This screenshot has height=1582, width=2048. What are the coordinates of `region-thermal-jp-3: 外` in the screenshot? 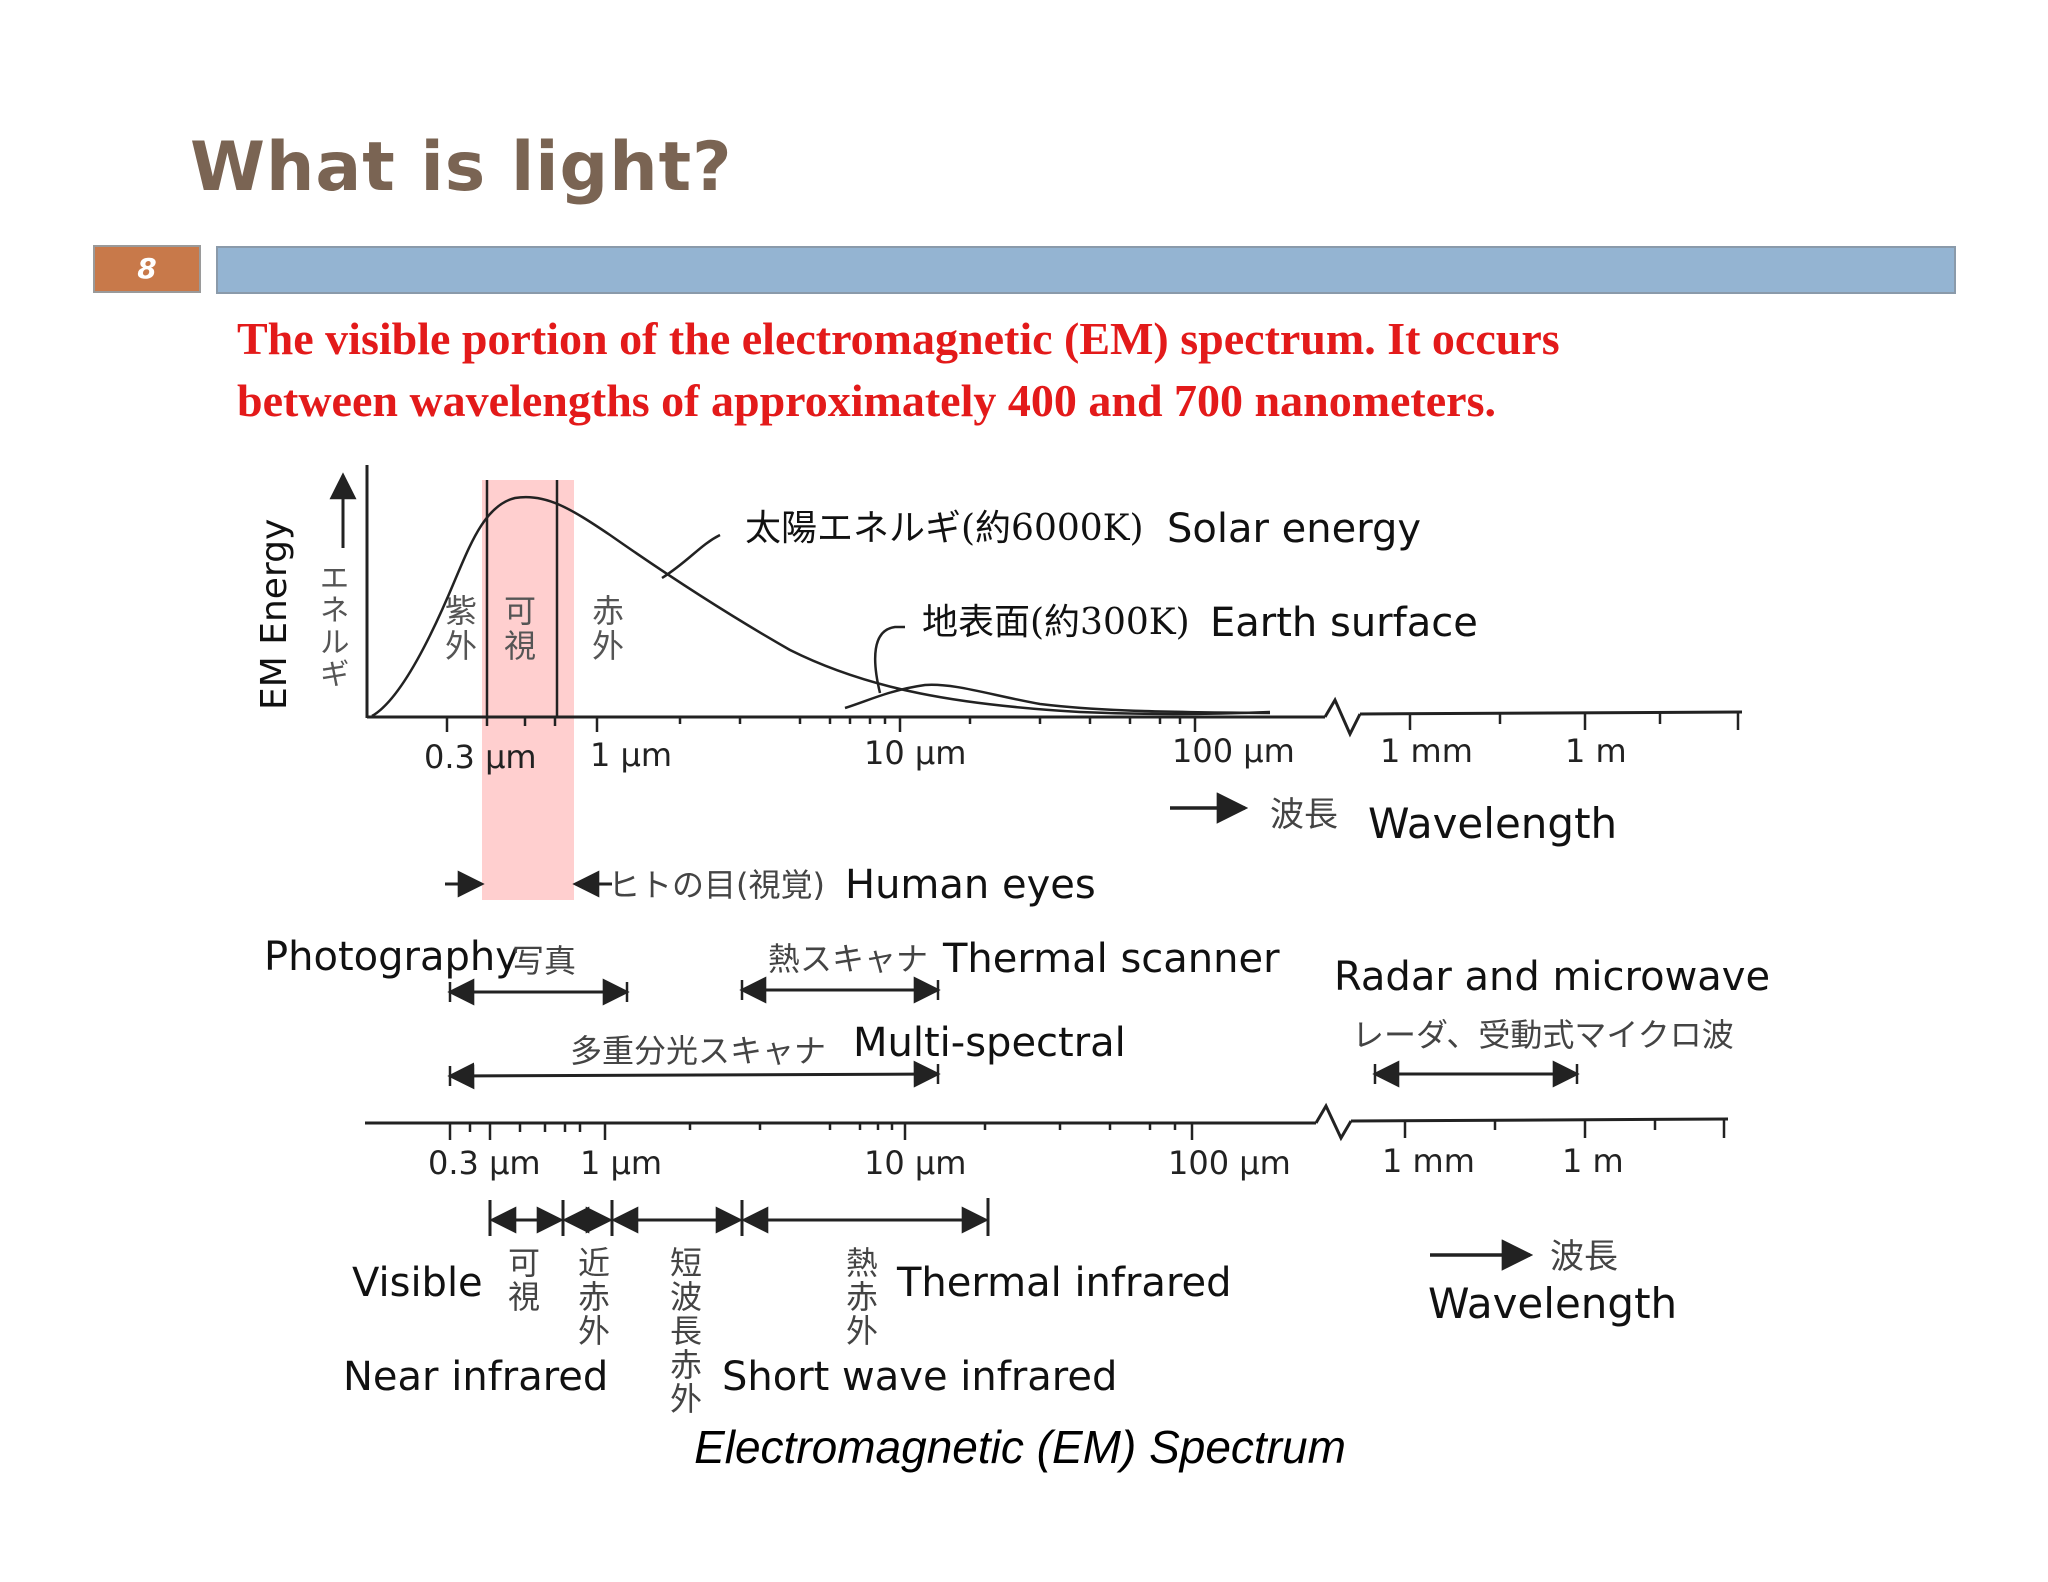 It's located at (862, 1331).